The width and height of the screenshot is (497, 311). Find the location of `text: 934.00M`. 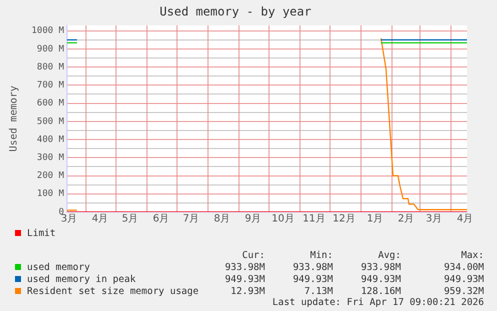

text: 934.00M is located at coordinates (464, 268).